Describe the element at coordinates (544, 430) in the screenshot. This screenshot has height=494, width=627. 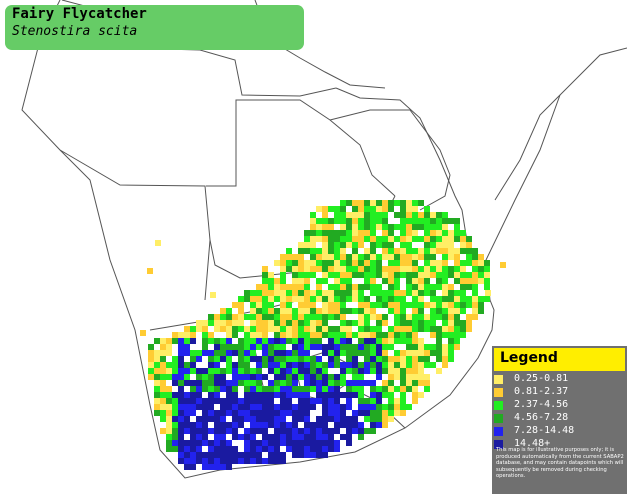
I see `legend-label-5: 7.28-14.48` at that location.